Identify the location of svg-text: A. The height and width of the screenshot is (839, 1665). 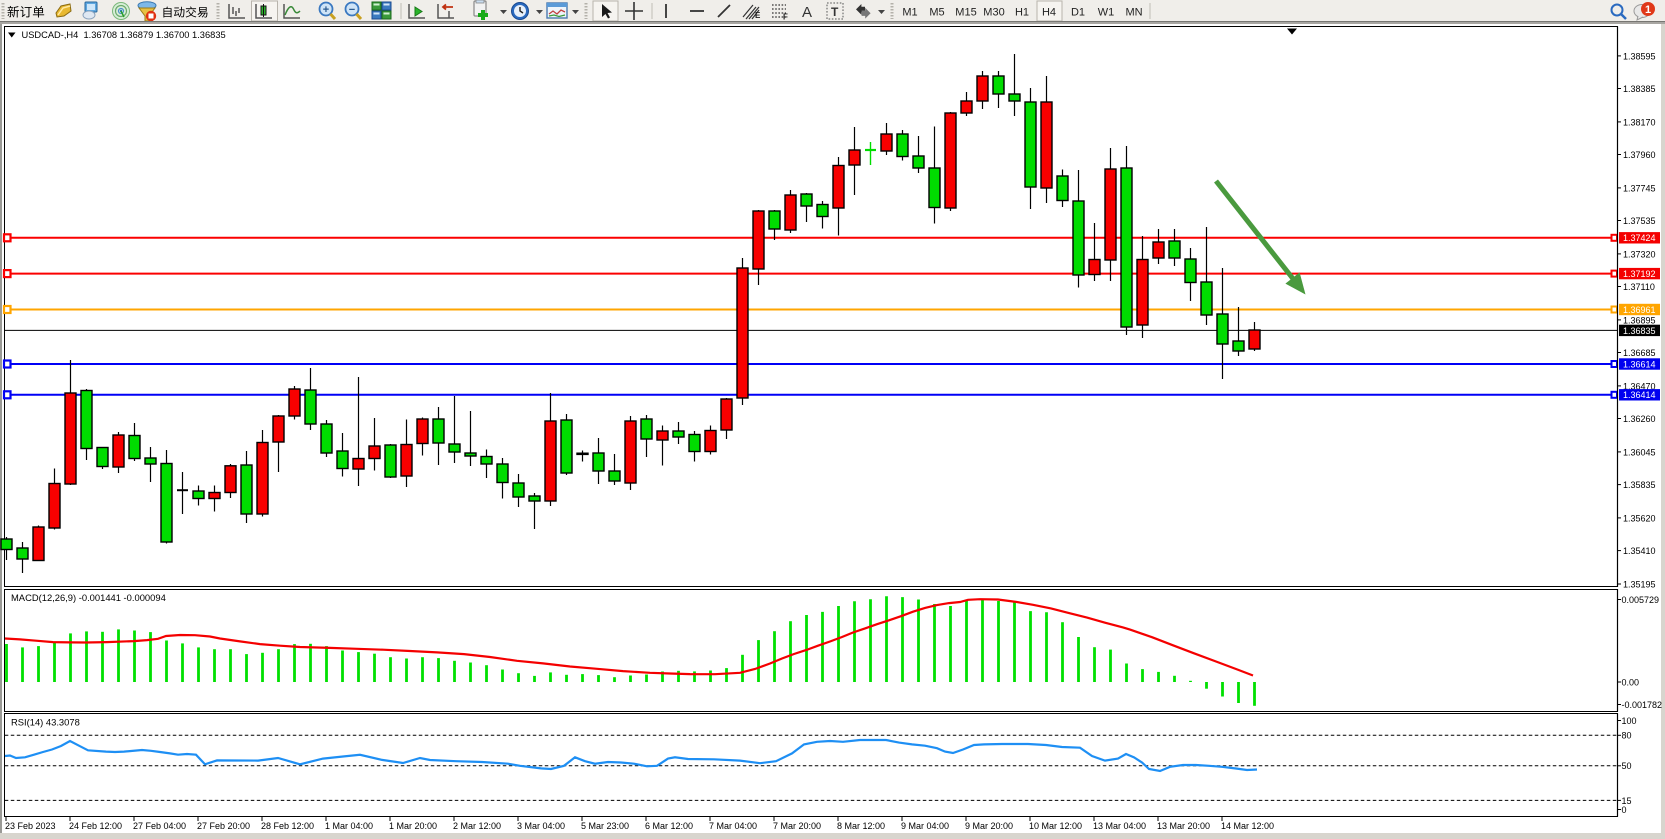
(807, 12).